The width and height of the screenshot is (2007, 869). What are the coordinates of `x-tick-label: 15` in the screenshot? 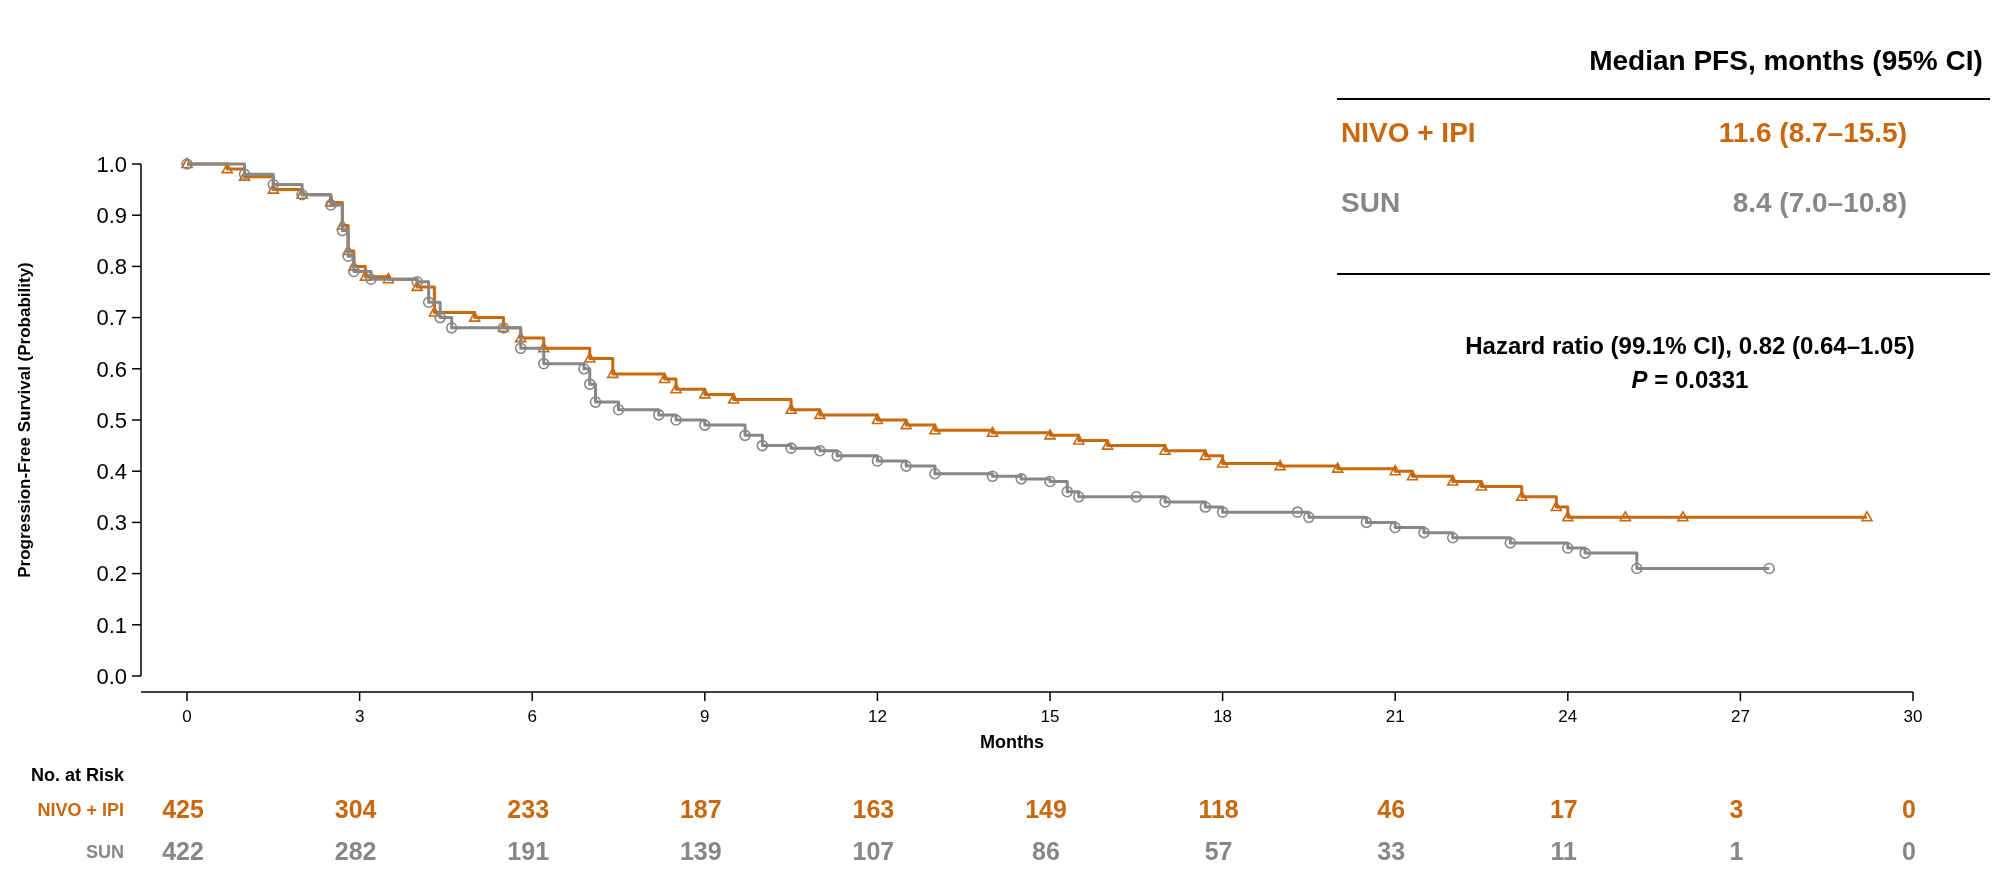 It's located at (1050, 716).